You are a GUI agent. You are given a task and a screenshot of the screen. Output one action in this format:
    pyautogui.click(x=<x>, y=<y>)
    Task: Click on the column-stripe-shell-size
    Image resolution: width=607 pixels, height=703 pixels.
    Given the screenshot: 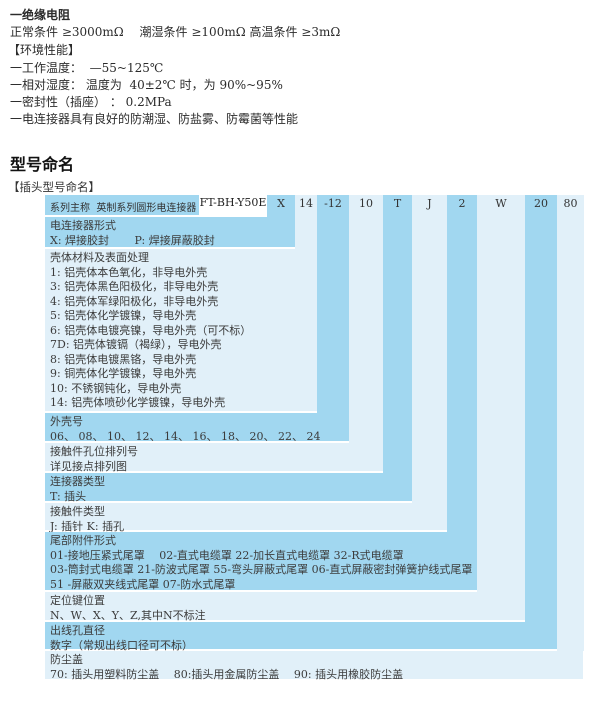 What is the action you would take?
    pyautogui.click(x=333, y=304)
    